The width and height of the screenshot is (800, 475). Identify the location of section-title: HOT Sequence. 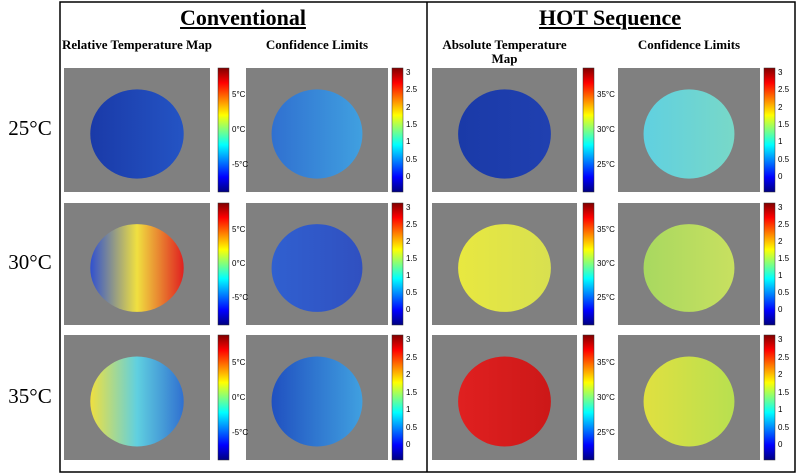
(609, 17).